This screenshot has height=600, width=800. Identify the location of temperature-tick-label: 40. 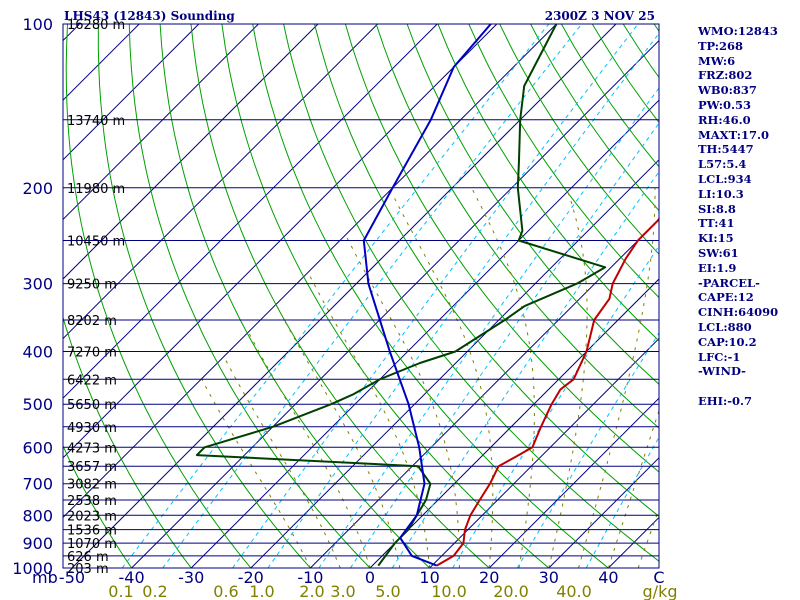
(608, 577).